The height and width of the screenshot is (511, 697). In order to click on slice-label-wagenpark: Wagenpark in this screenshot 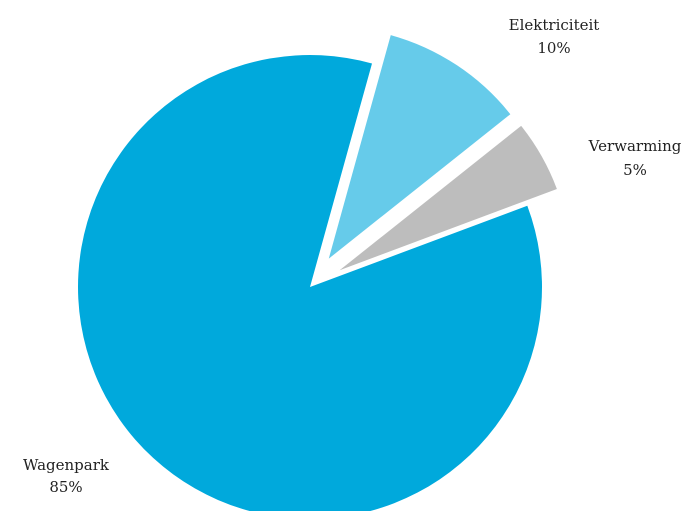, I will do `click(66, 465)`.